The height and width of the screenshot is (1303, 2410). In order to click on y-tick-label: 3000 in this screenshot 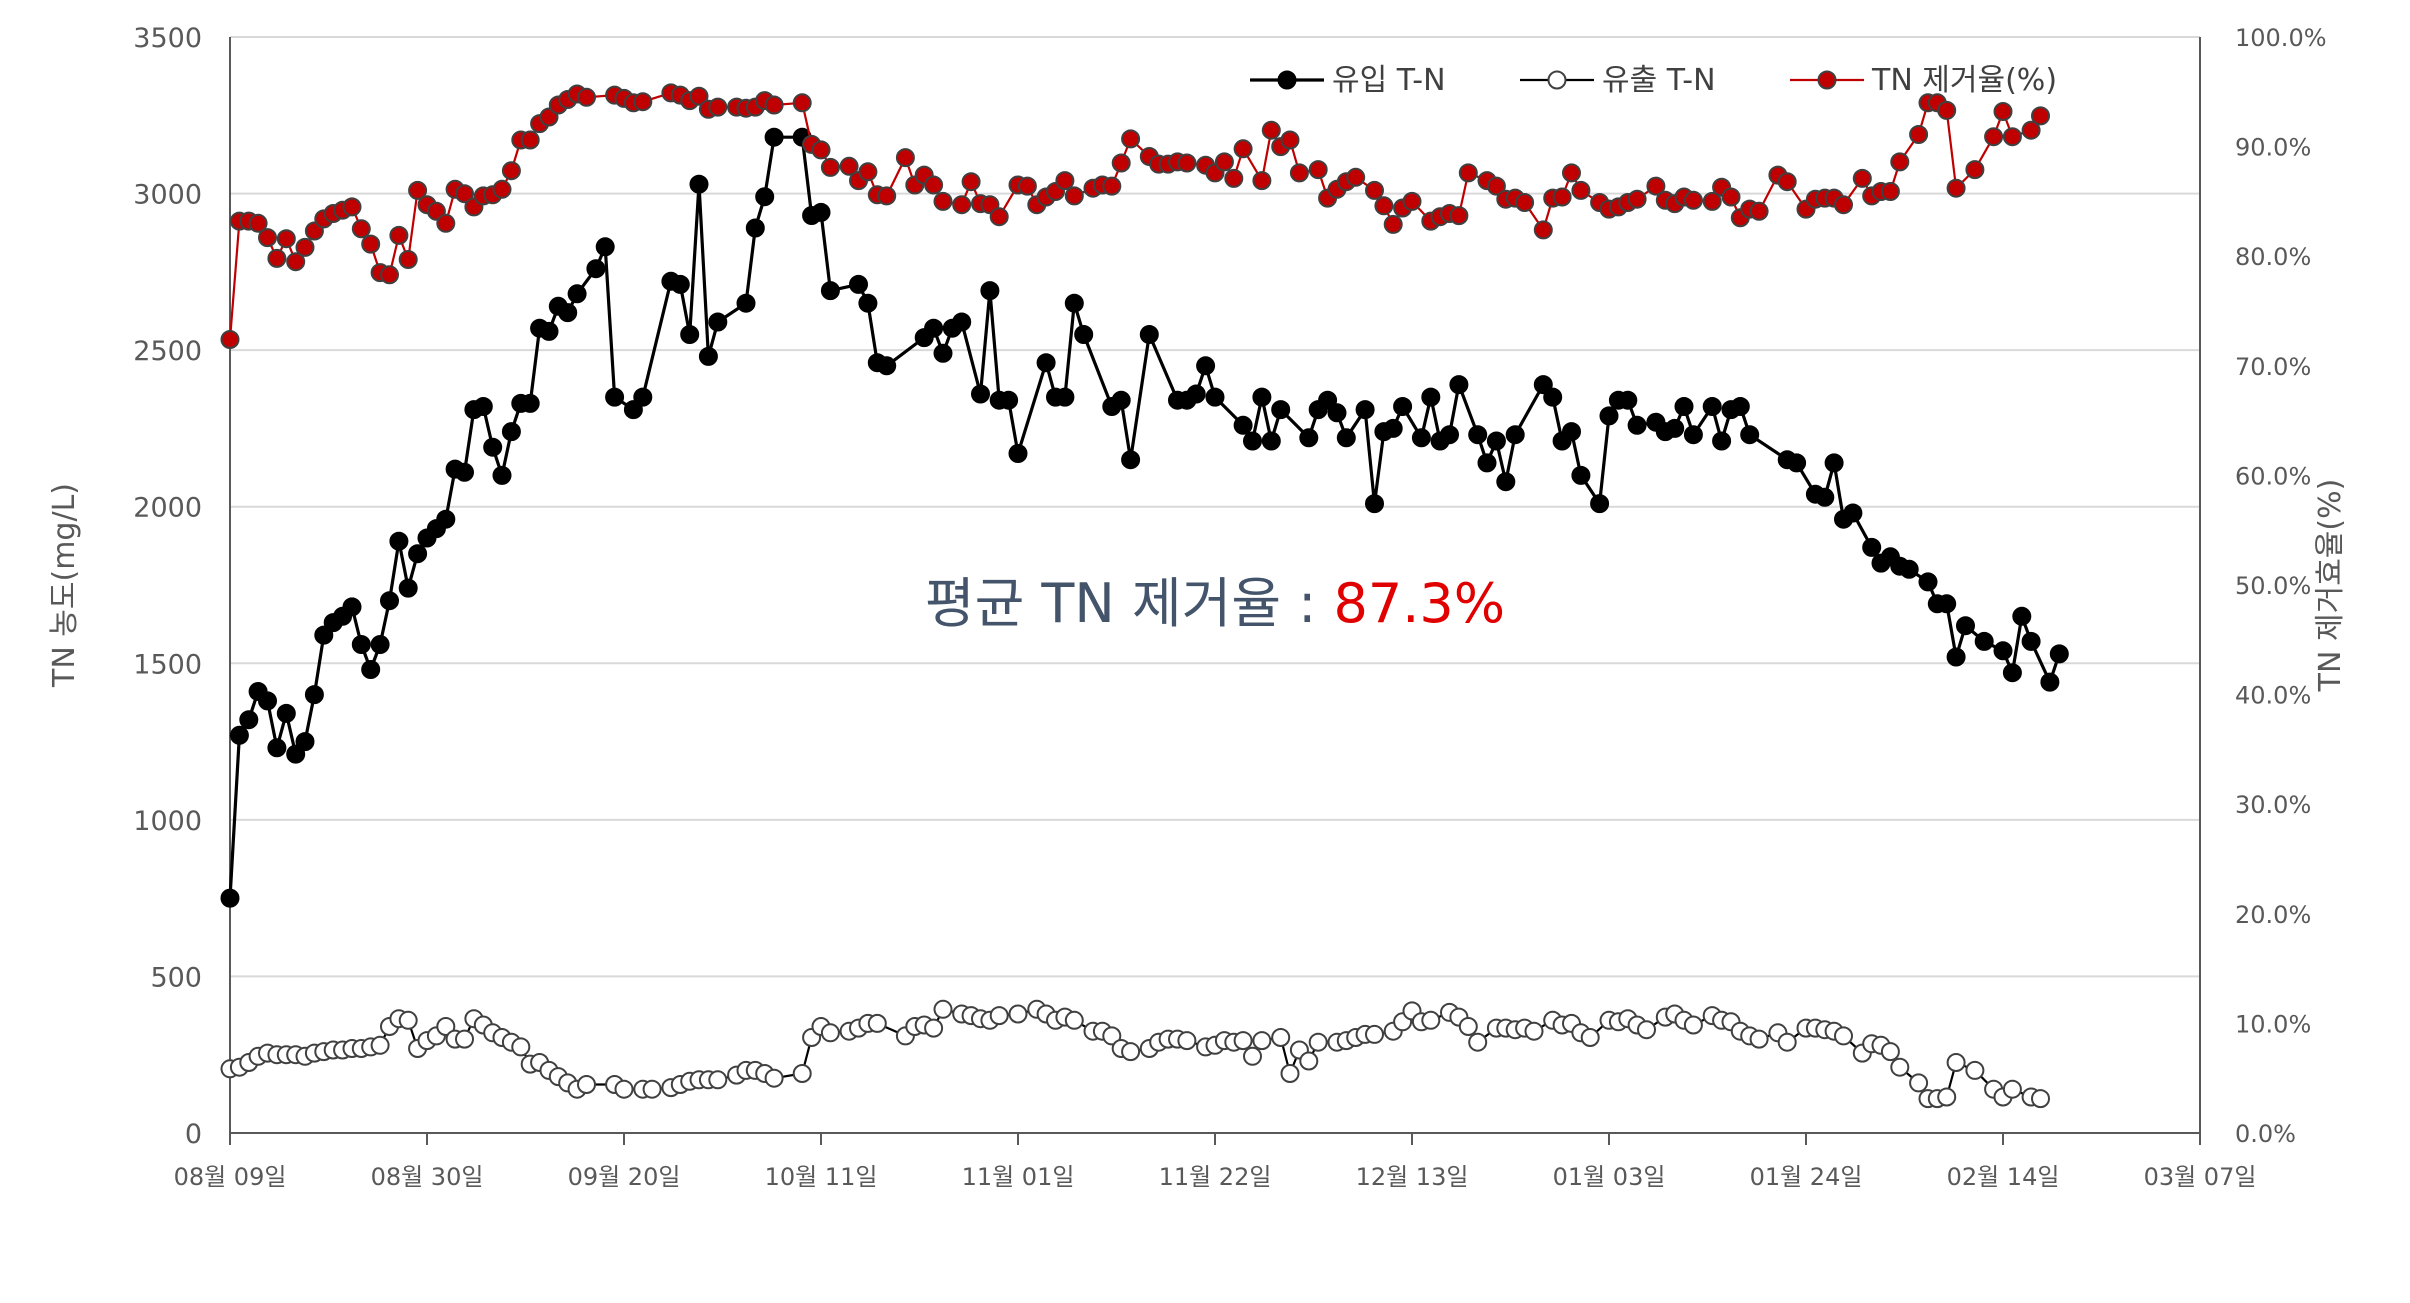, I will do `click(167, 195)`.